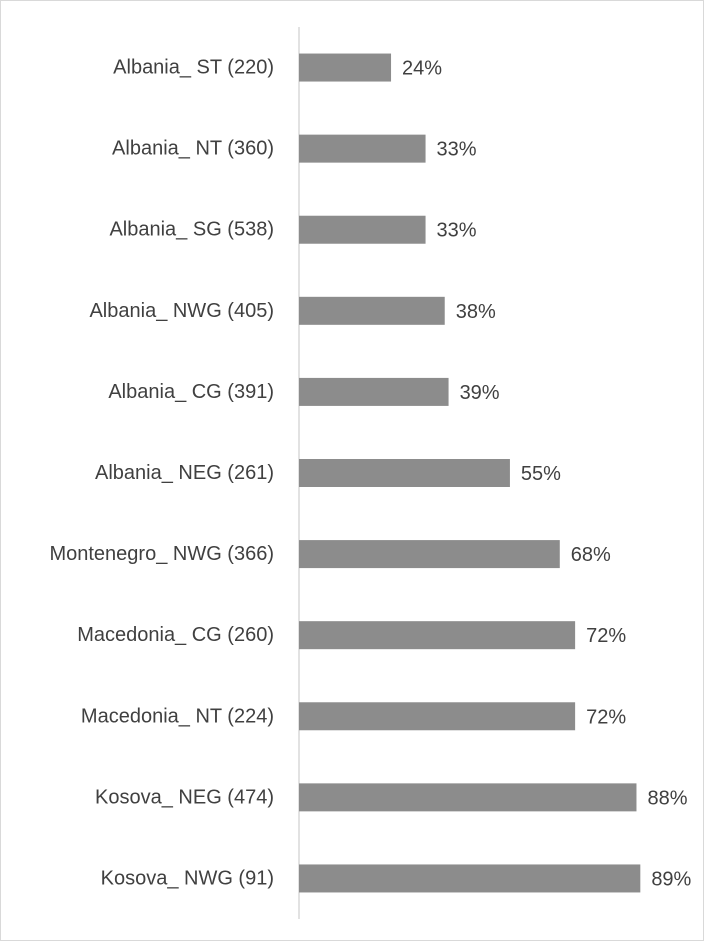 This screenshot has height=942, width=704. What do you see at coordinates (541, 474) in the screenshot?
I see `data-label: 55%` at bounding box center [541, 474].